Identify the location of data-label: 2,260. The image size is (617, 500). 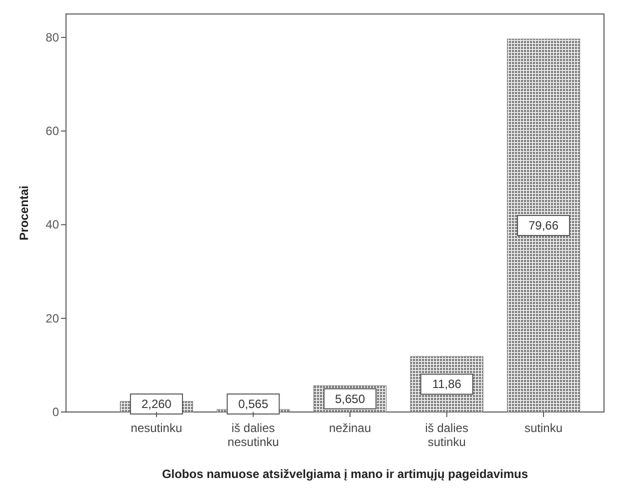
(156, 404).